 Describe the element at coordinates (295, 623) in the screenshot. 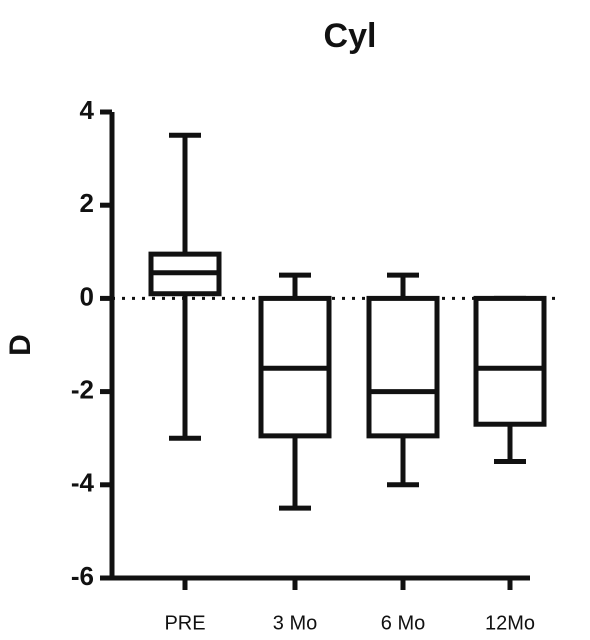

I see `x-tick-label: 3 Mo` at that location.